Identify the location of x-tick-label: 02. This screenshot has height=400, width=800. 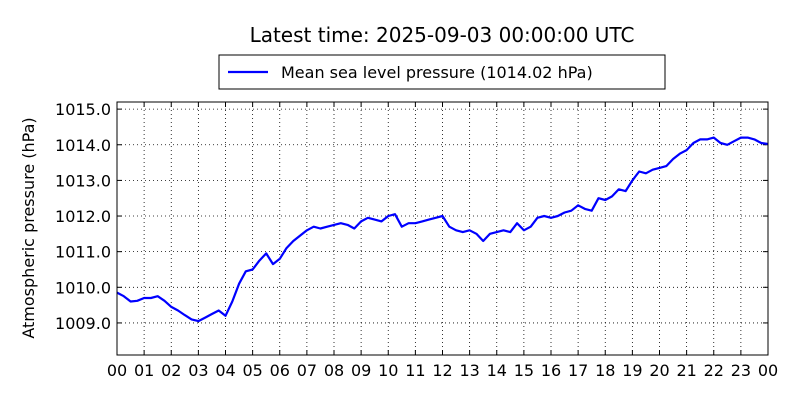
(171, 370).